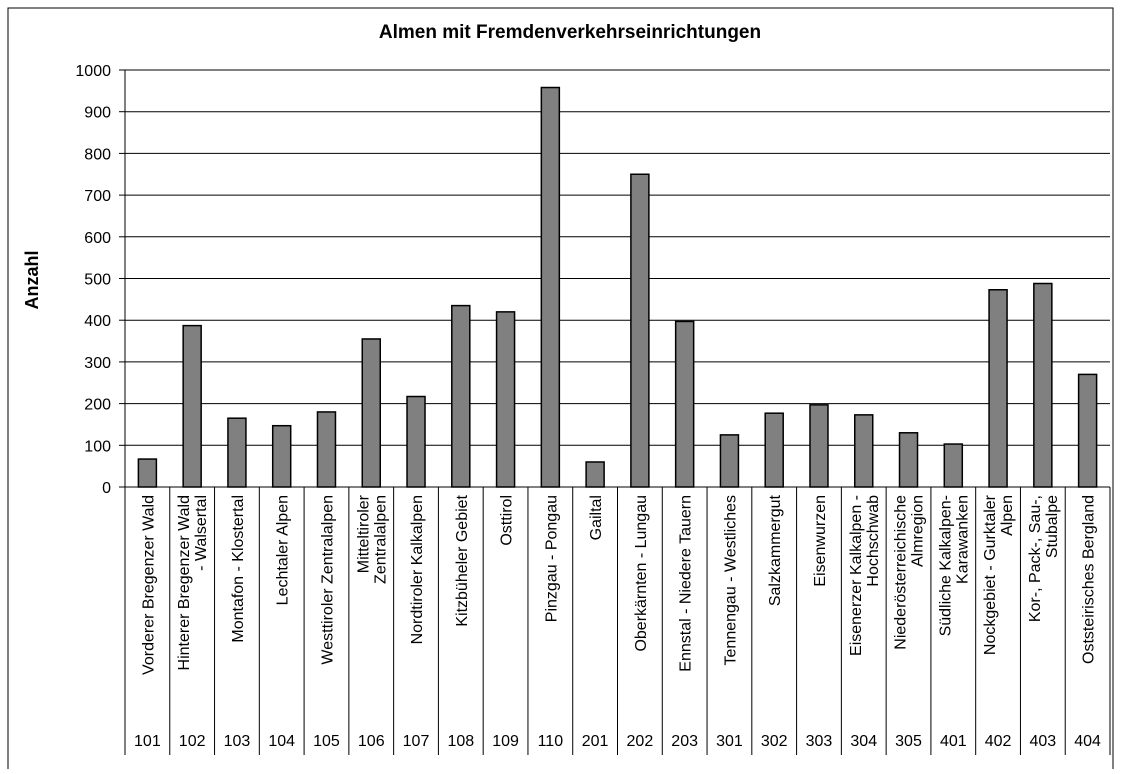  I want to click on x-tick-label: Westtiroler Zentralalpen, so click(327, 580).